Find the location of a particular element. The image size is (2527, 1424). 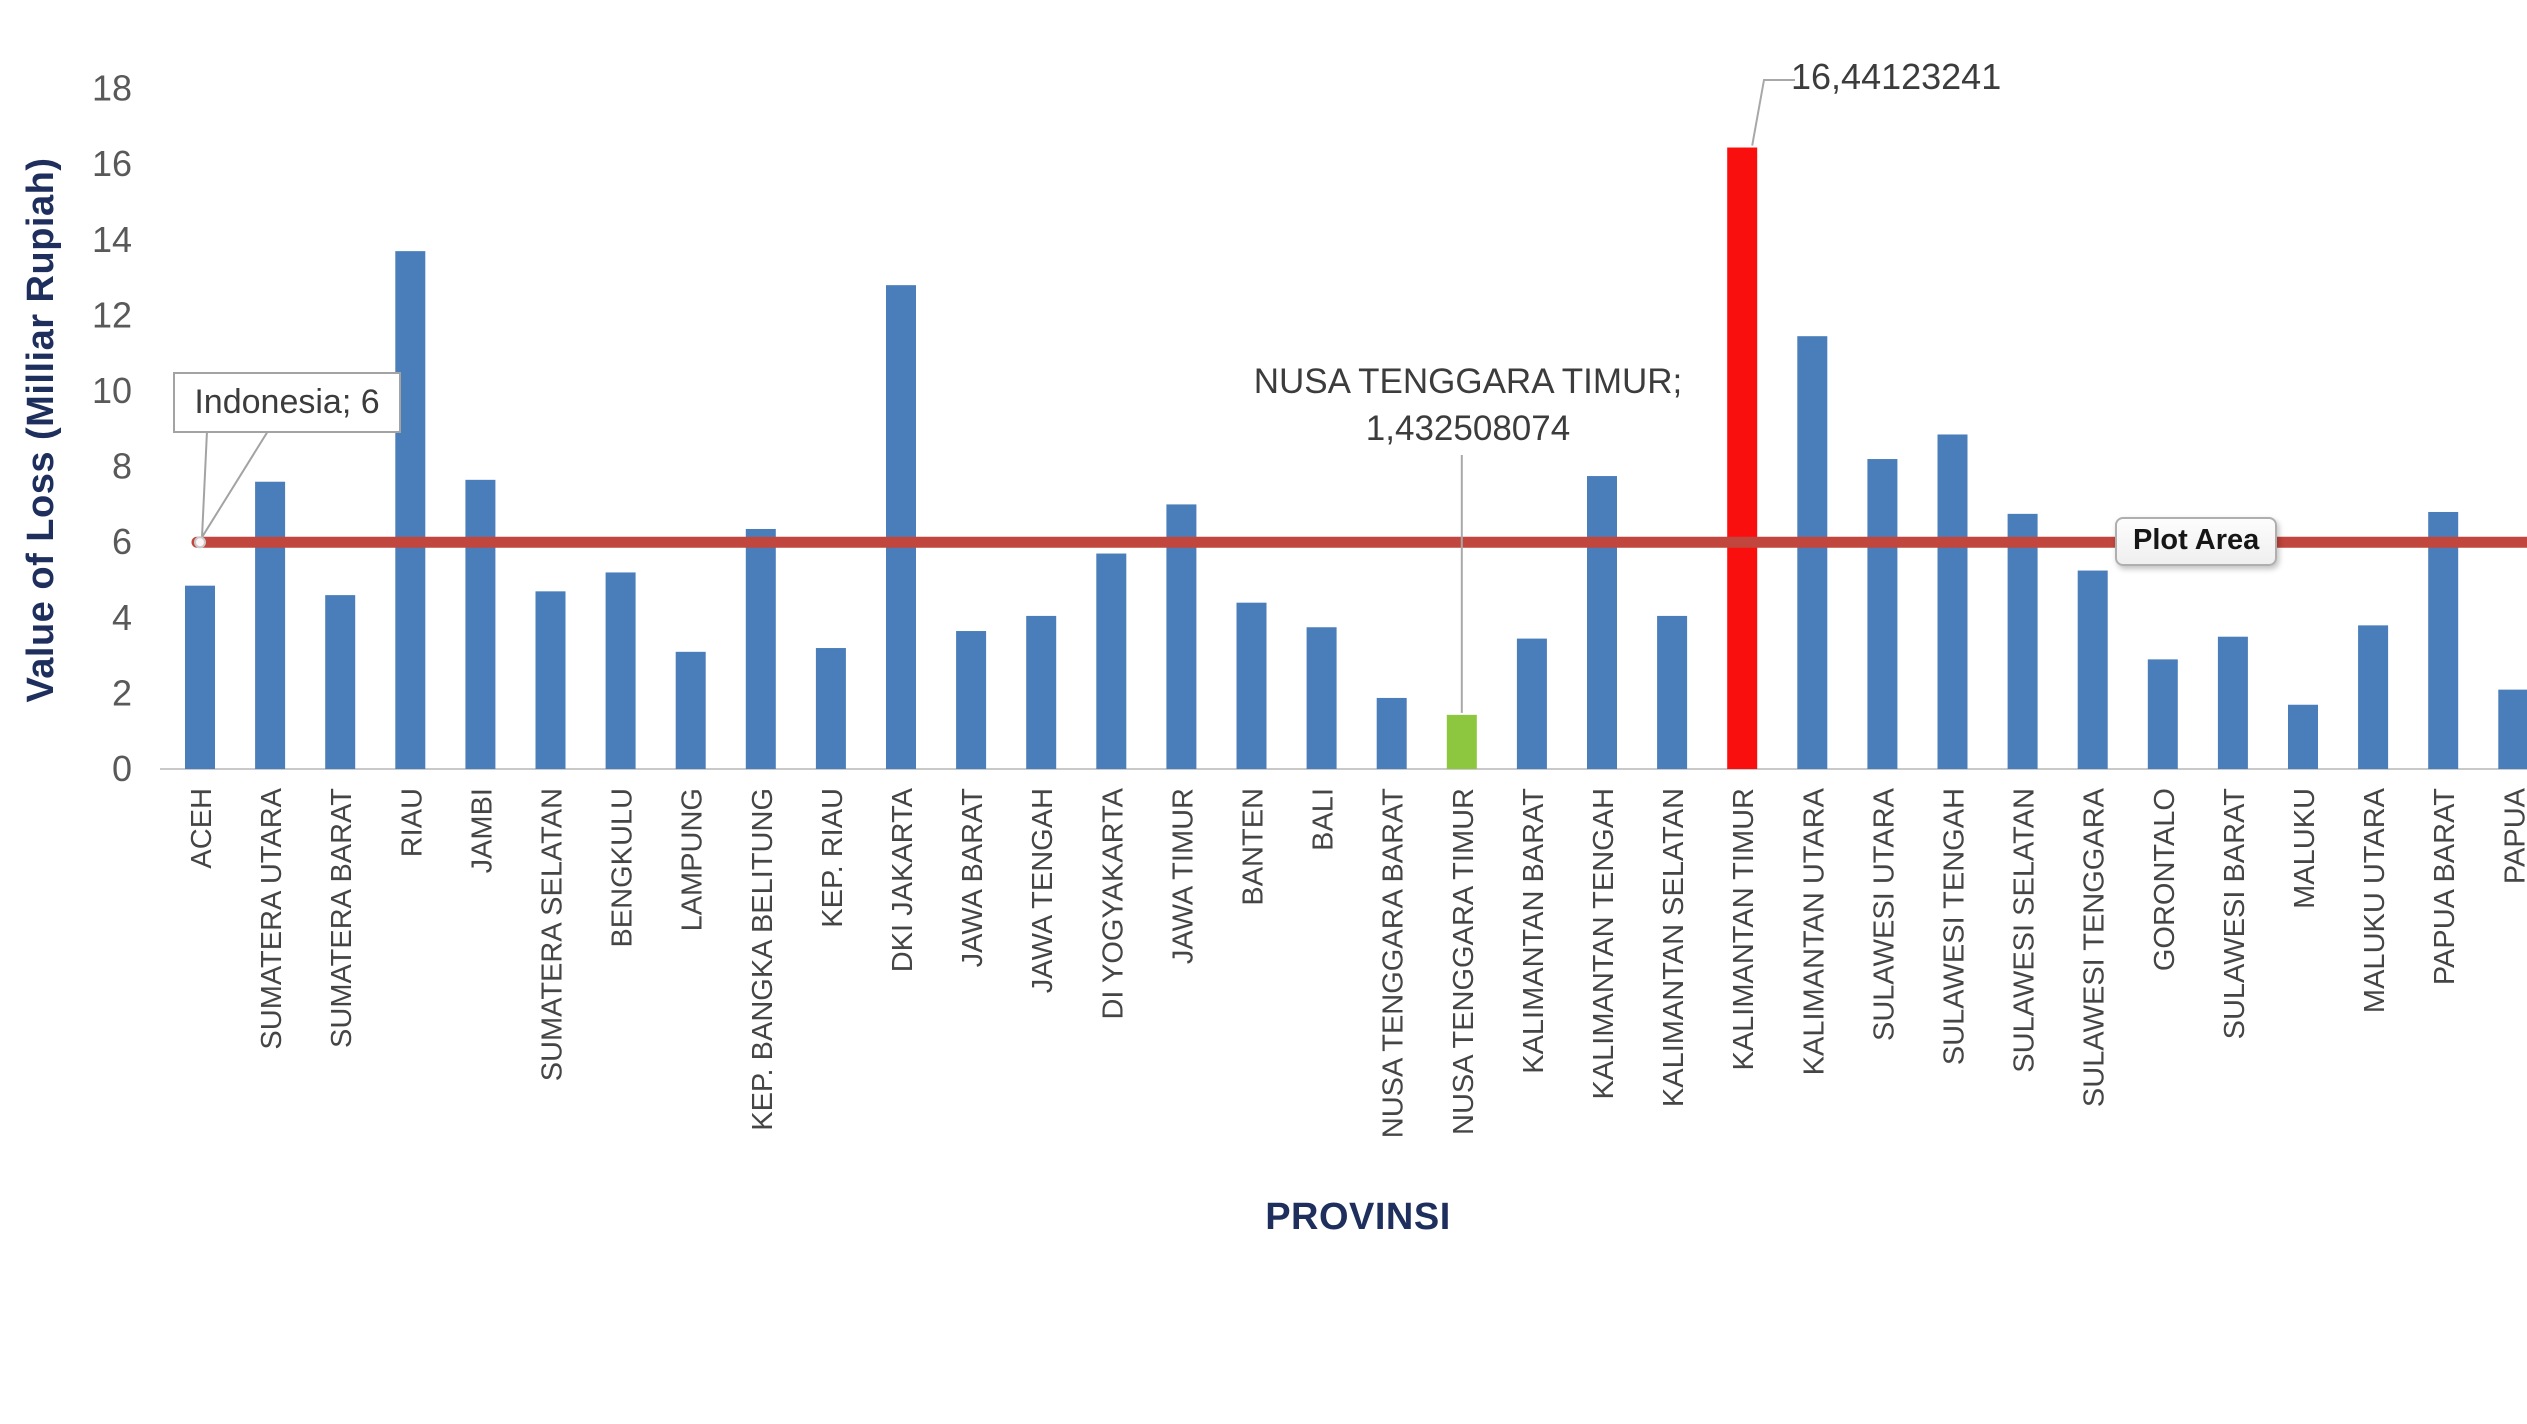

y-tick-label: 4 is located at coordinates (122, 617).